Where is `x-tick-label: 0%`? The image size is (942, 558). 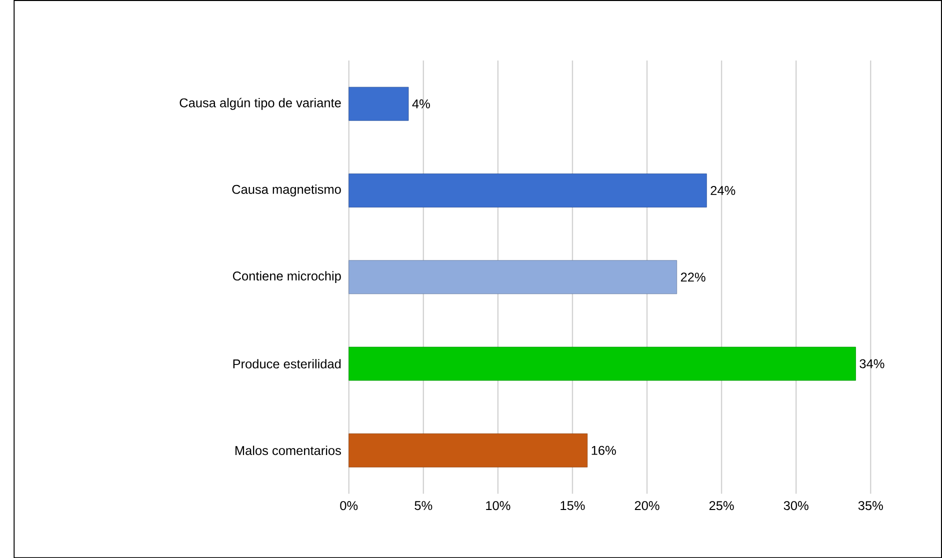 x-tick-label: 0% is located at coordinates (349, 505).